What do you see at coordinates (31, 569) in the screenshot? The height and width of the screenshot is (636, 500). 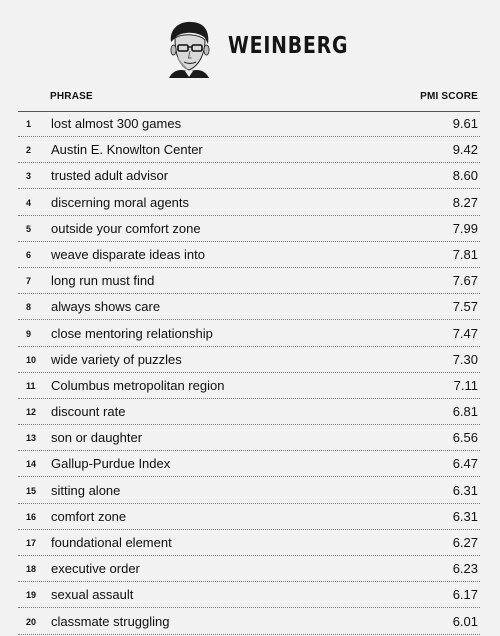 I see `row-rank: 18` at bounding box center [31, 569].